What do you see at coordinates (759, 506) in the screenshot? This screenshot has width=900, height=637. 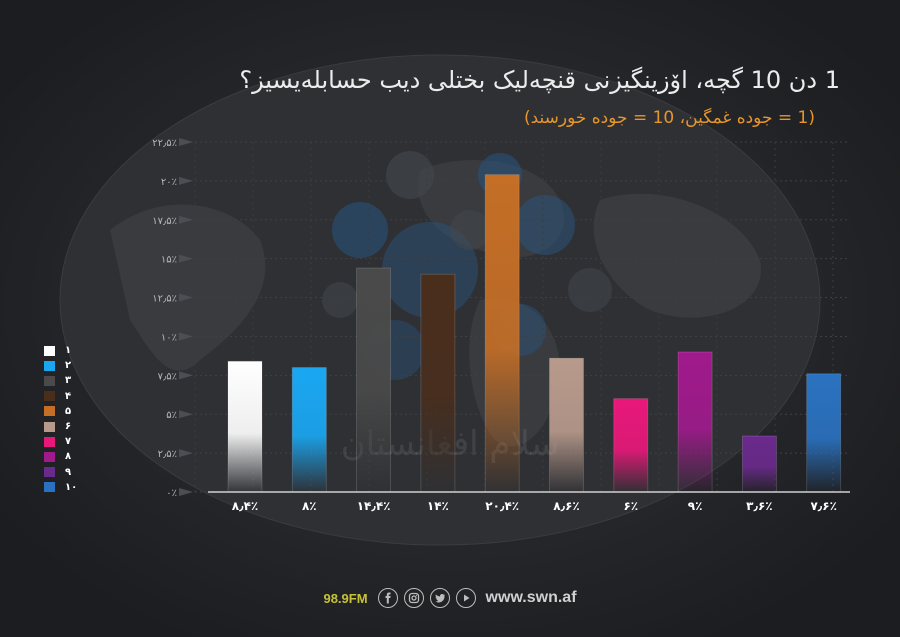 I see `data-label-9: ۳٫۶٪` at bounding box center [759, 506].